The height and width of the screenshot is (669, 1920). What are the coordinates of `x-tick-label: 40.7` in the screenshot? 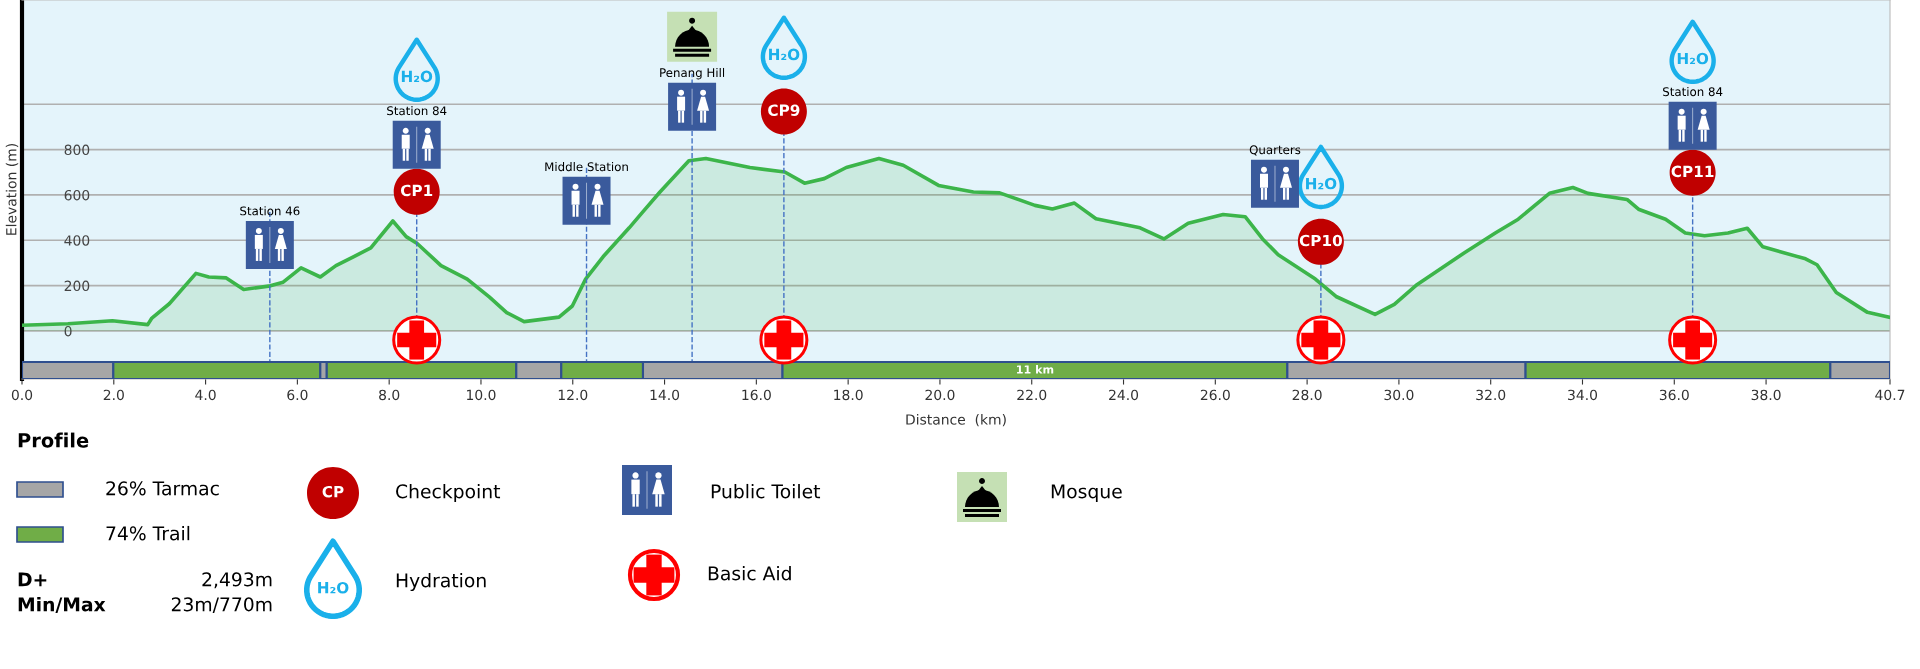 It's located at (1890, 395).